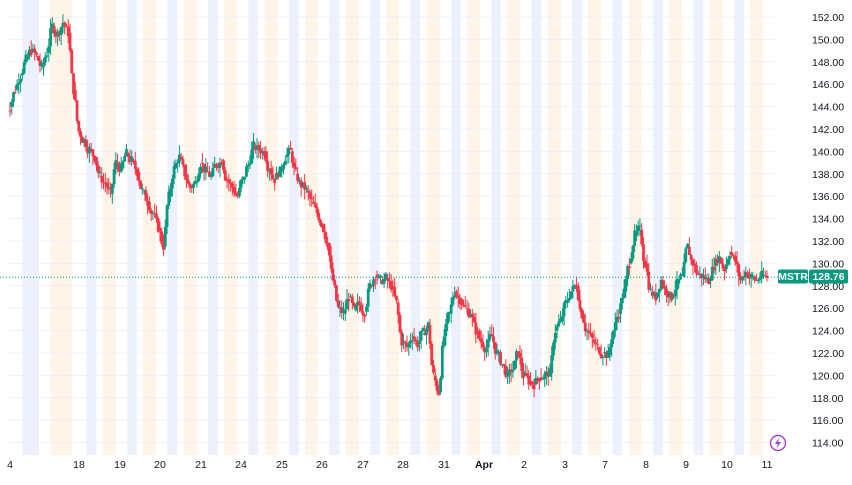 The image size is (852, 485). Describe the element at coordinates (778, 443) in the screenshot. I see `lightning-icon` at that location.